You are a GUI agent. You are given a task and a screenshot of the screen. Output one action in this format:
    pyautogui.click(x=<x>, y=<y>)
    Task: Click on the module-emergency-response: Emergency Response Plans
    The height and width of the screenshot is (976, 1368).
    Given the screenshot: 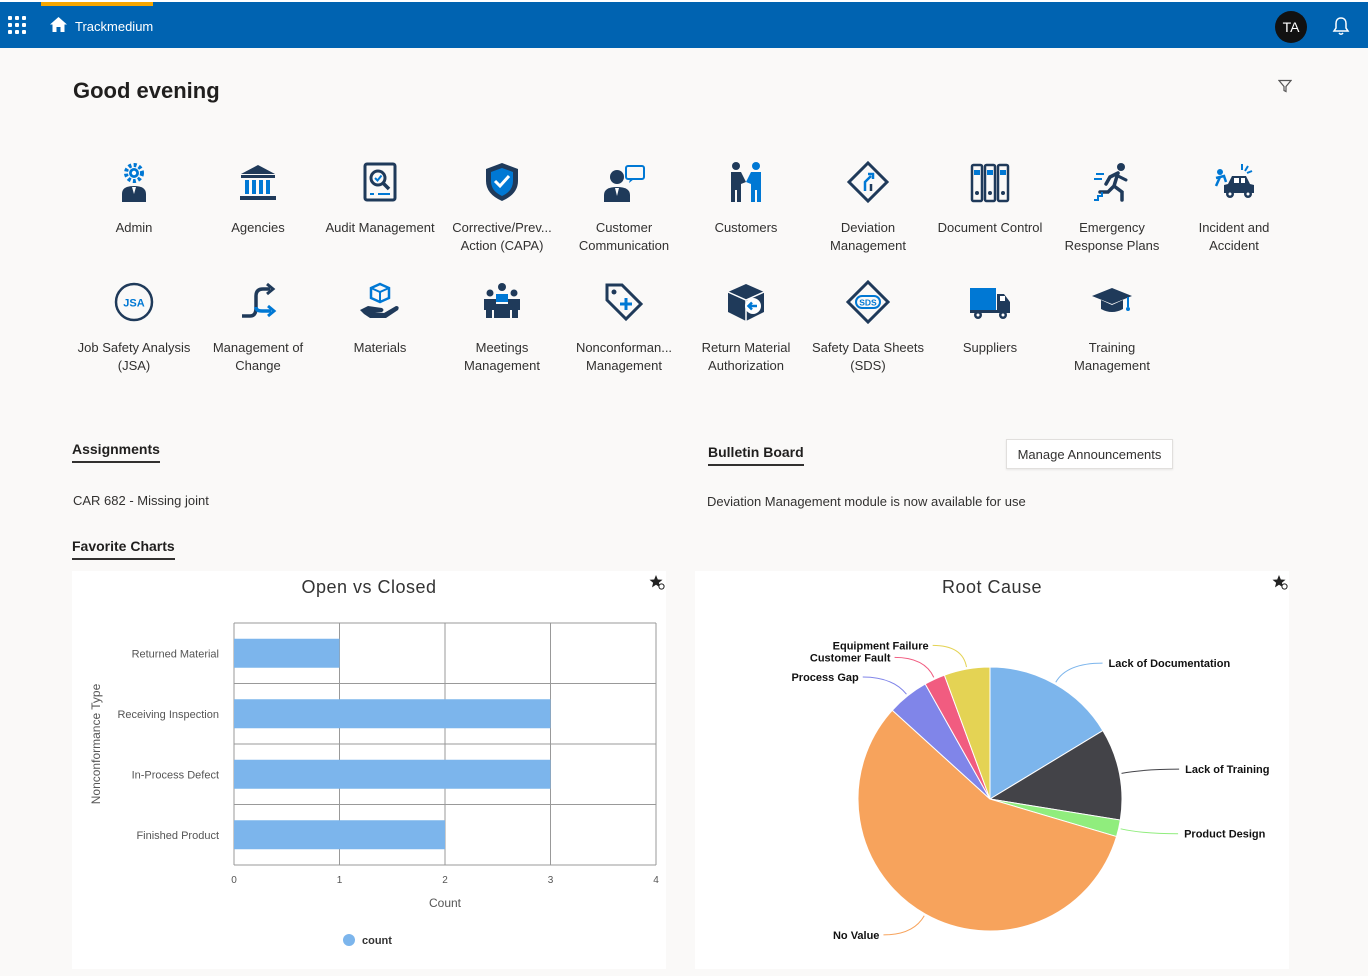 What is the action you would take?
    pyautogui.click(x=1112, y=207)
    